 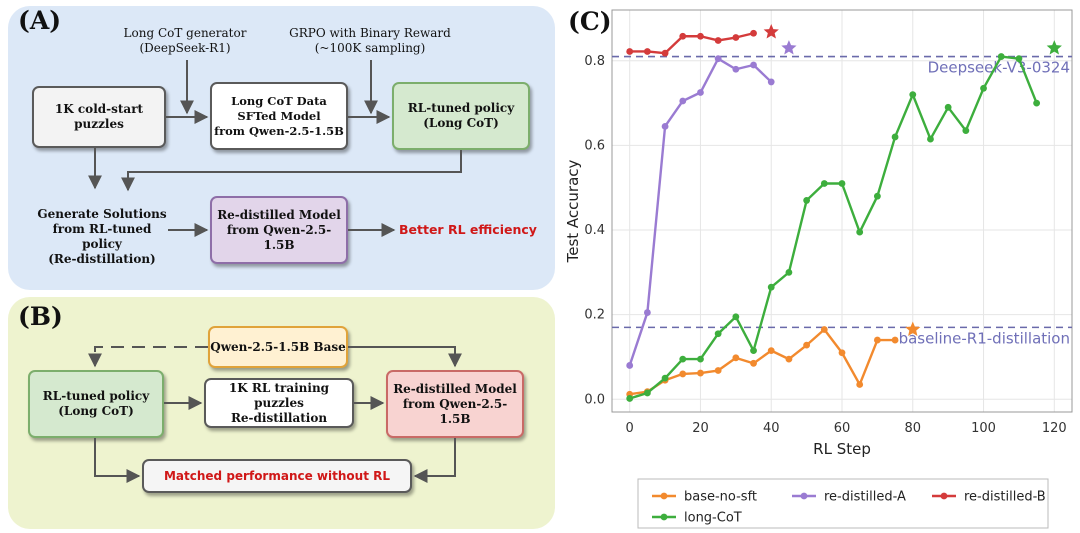 I want to click on series-line, so click(x=762, y=362).